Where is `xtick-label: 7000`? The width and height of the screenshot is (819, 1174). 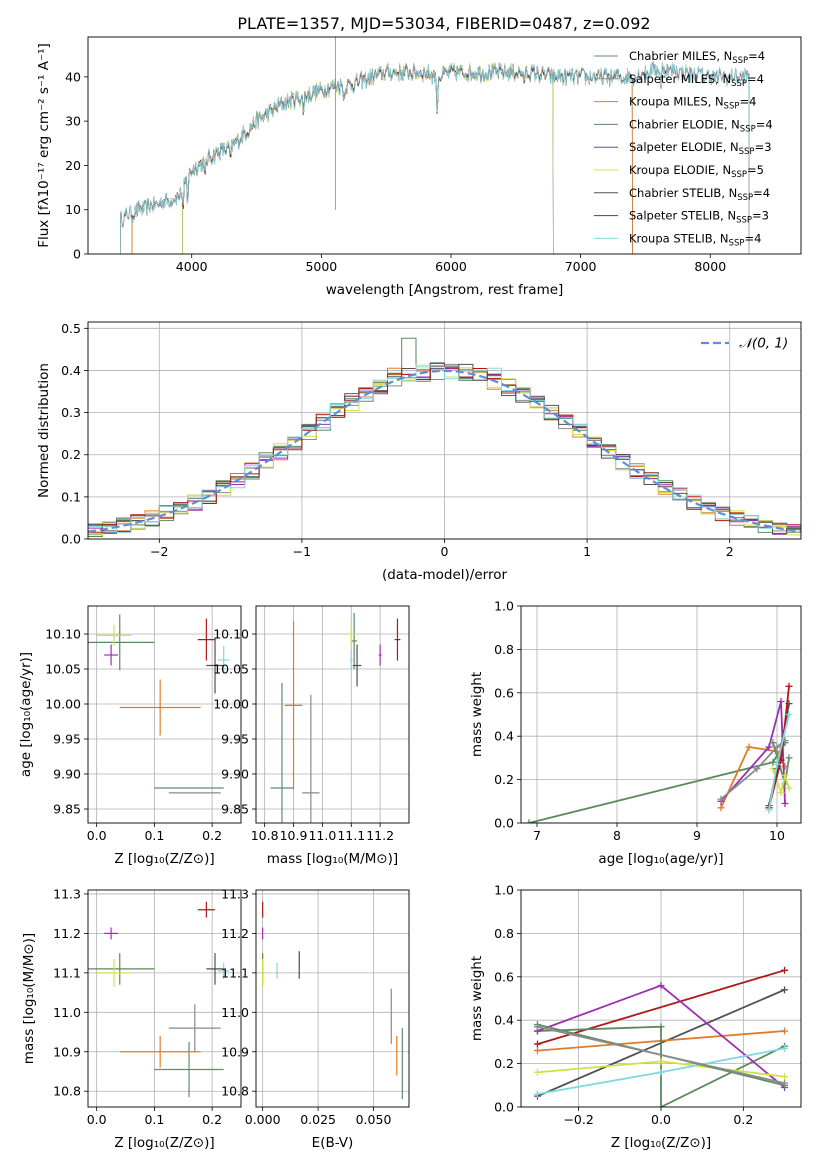
xtick-label: 7000 is located at coordinates (581, 266).